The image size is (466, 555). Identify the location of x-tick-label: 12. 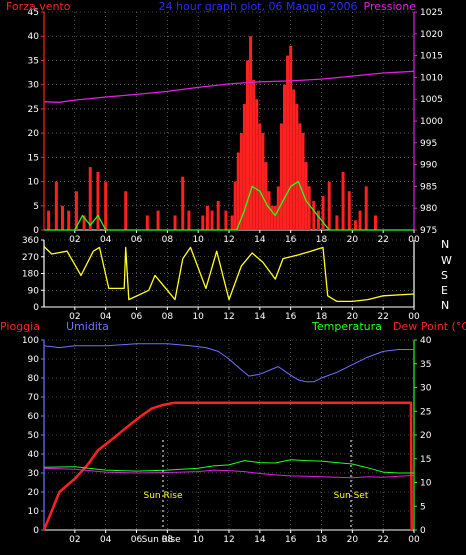
(228, 317).